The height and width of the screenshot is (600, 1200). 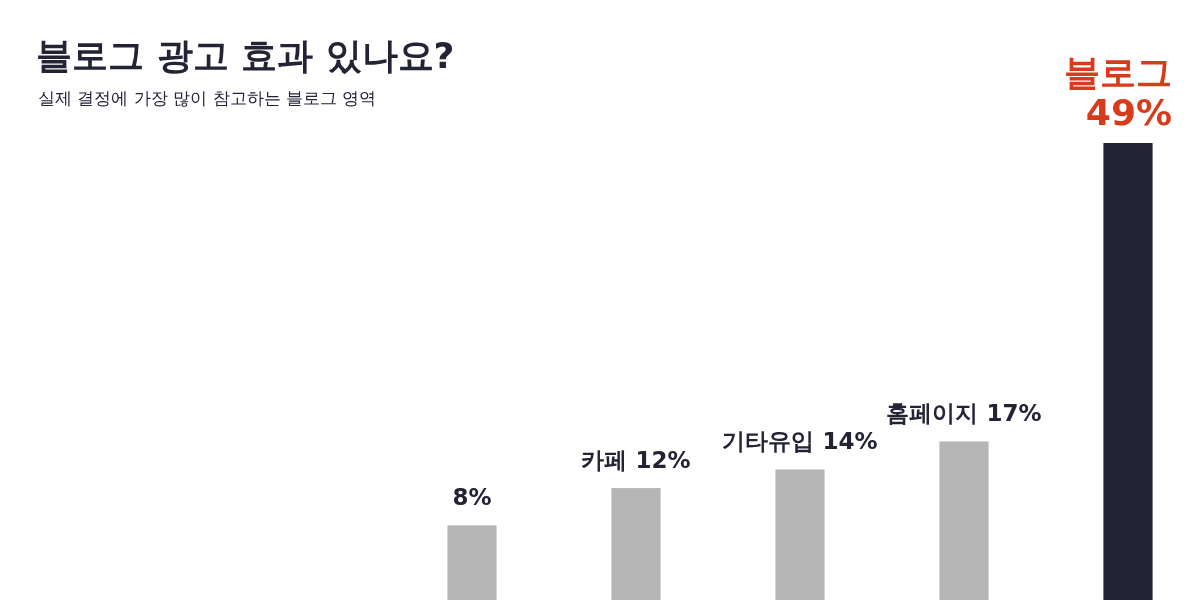 What do you see at coordinates (1128, 112) in the screenshot?
I see `data-label: 49%` at bounding box center [1128, 112].